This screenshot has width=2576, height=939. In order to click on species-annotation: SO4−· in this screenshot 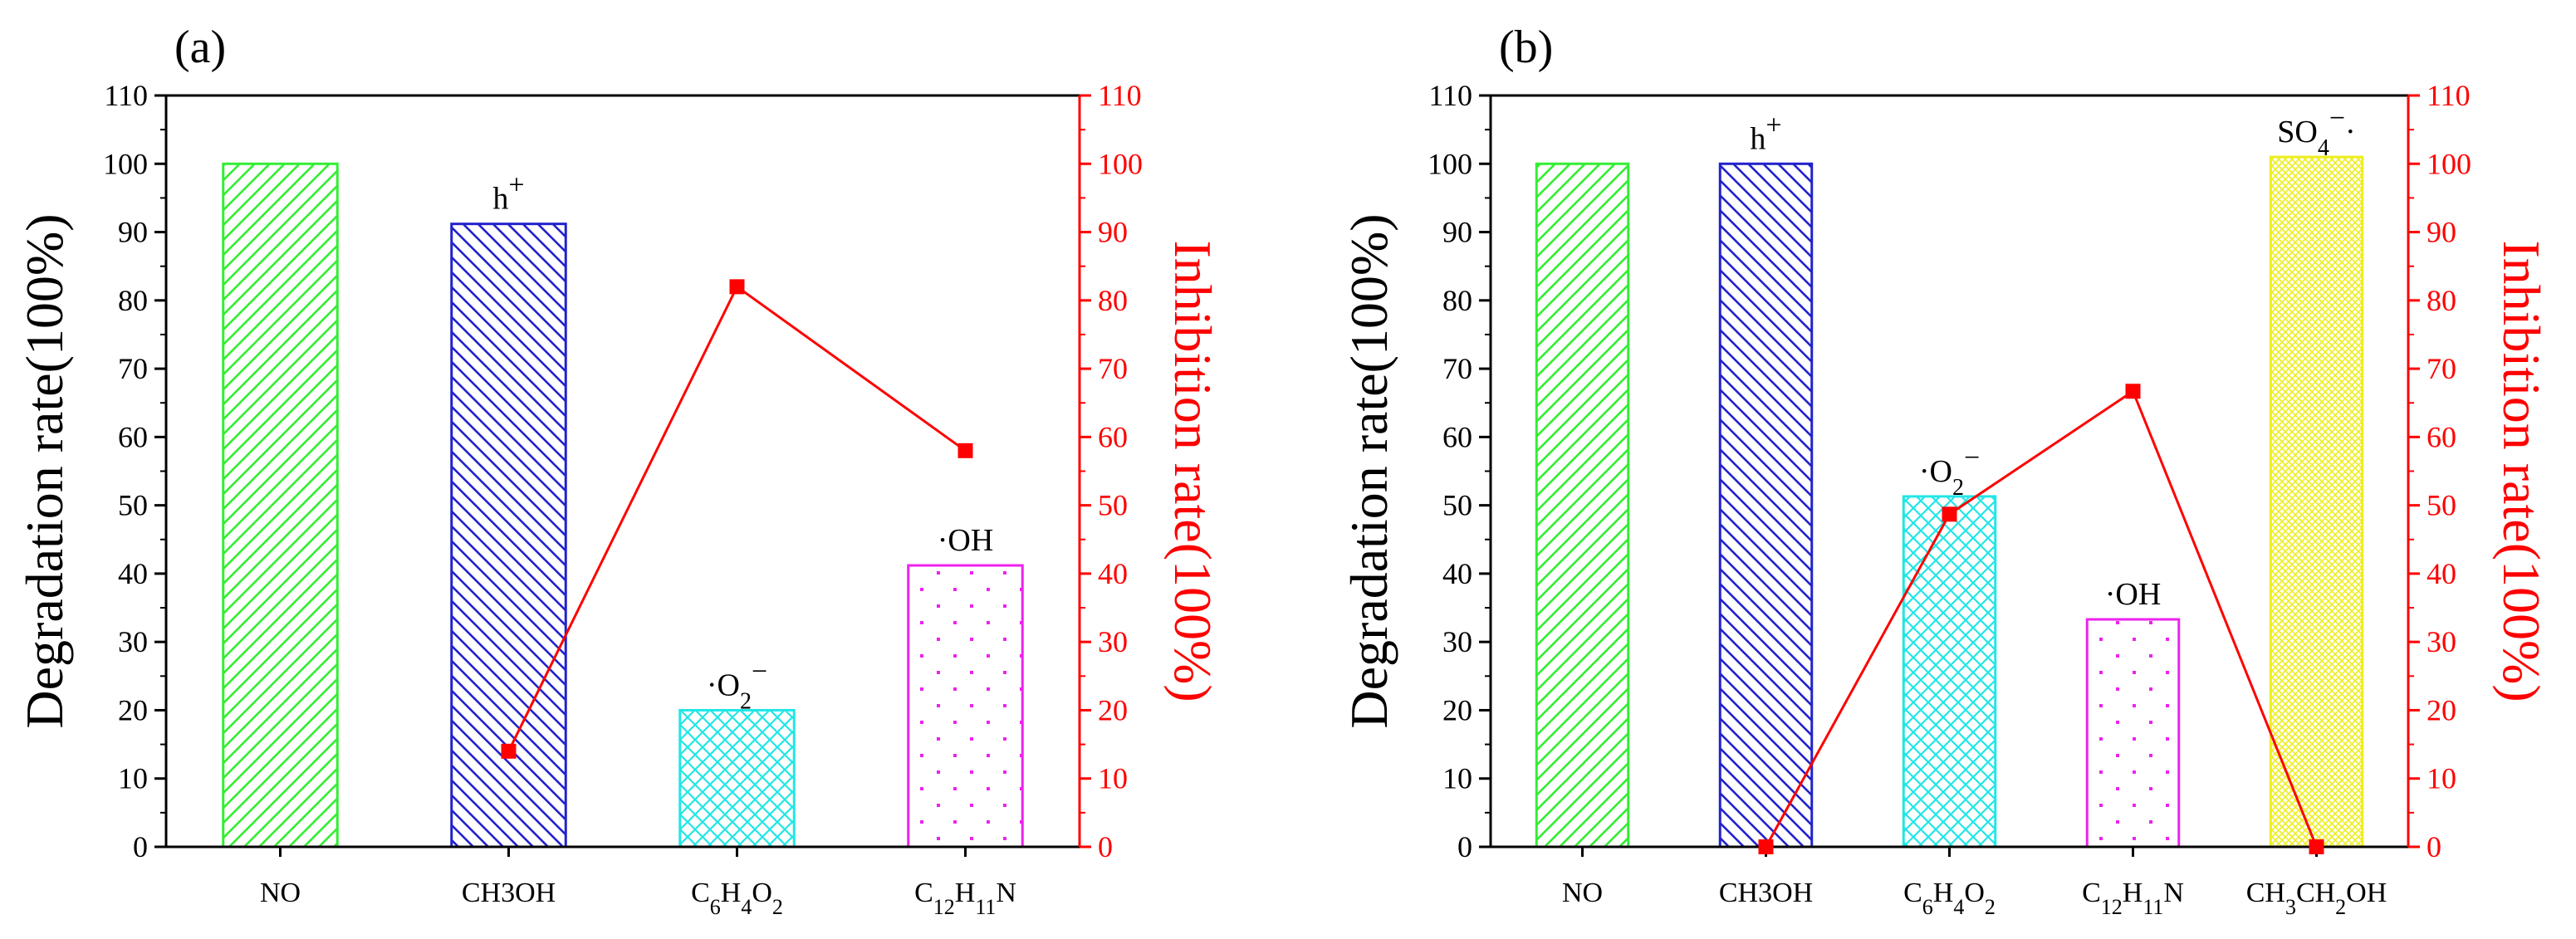, I will do `click(2316, 132)`.